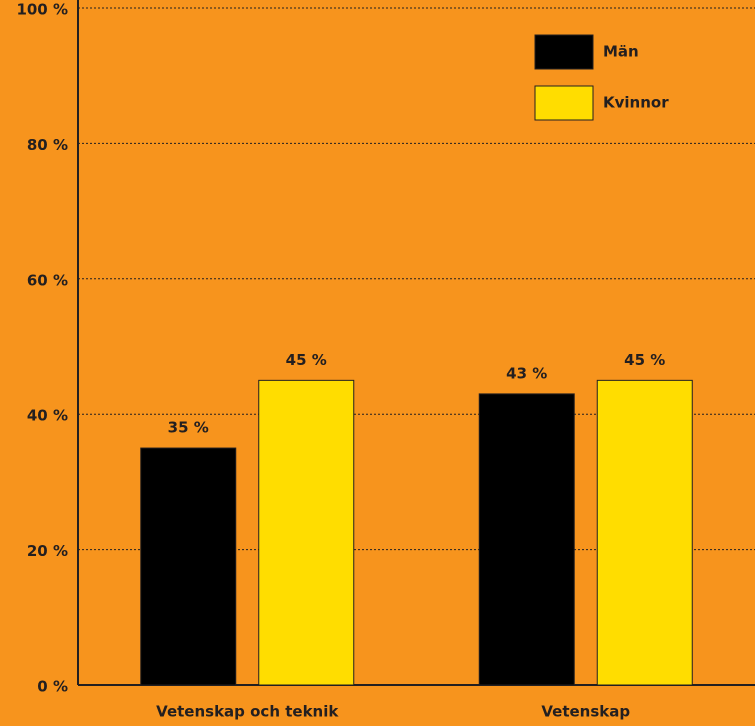 The width and height of the screenshot is (755, 726). Describe the element at coordinates (247, 712) in the screenshot. I see `x-tick-label: Vetenskap och teknik` at that location.